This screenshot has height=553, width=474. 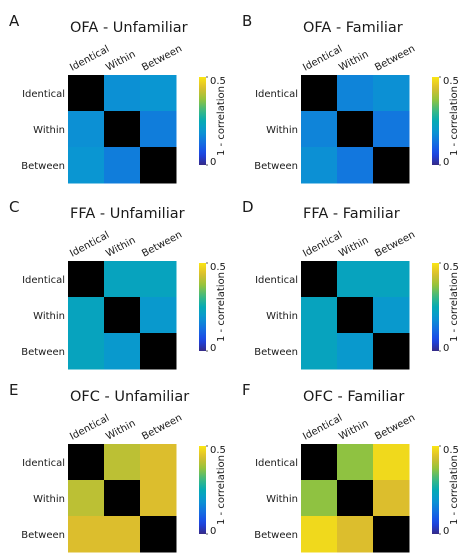 I want to click on chart-title: OFC - Unfamiliar, so click(x=129, y=397).